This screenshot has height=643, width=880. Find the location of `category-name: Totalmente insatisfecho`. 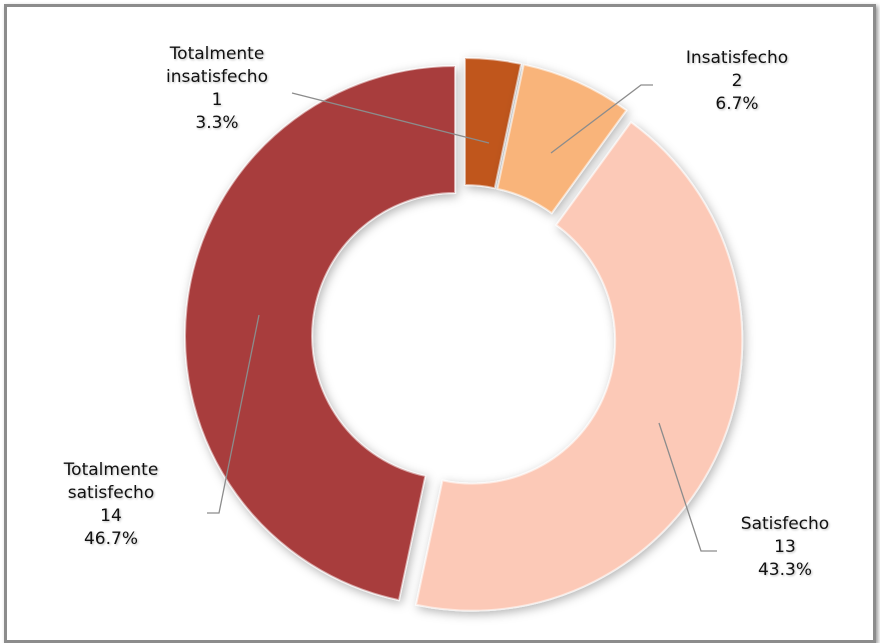

category-name: Totalmente insatisfecho is located at coordinates (217, 65).